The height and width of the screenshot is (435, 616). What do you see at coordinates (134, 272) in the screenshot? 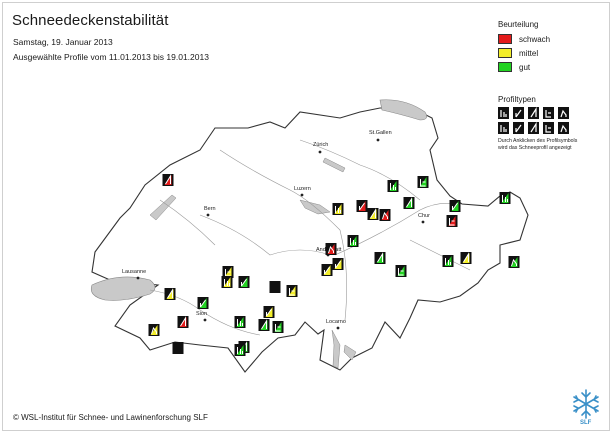
I see `city-label-lausanne: Lausanne` at bounding box center [134, 272].